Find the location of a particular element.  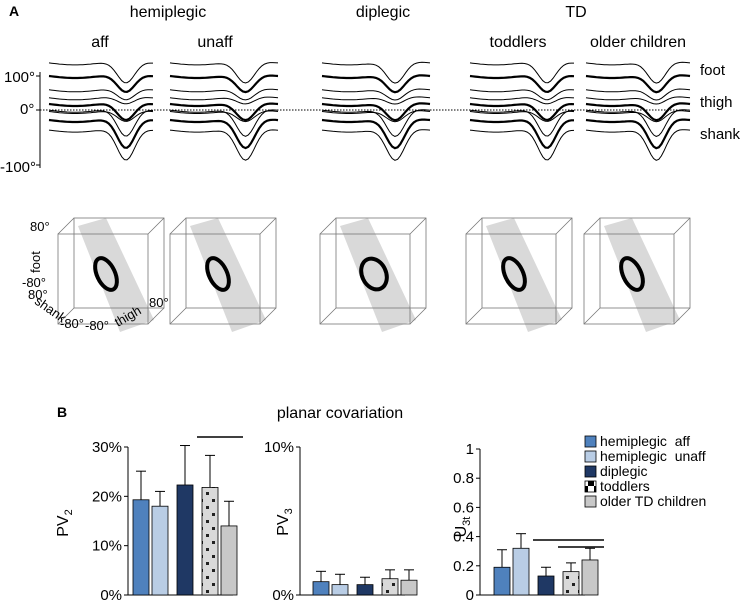

y-tick-label: 1 is located at coordinates (470, 449).